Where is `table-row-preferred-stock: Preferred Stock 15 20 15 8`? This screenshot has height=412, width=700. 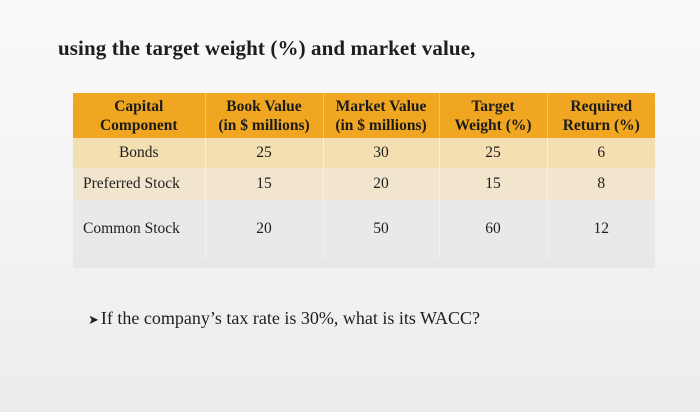 table-row-preferred-stock: Preferred Stock 15 20 15 8 is located at coordinates (364, 184).